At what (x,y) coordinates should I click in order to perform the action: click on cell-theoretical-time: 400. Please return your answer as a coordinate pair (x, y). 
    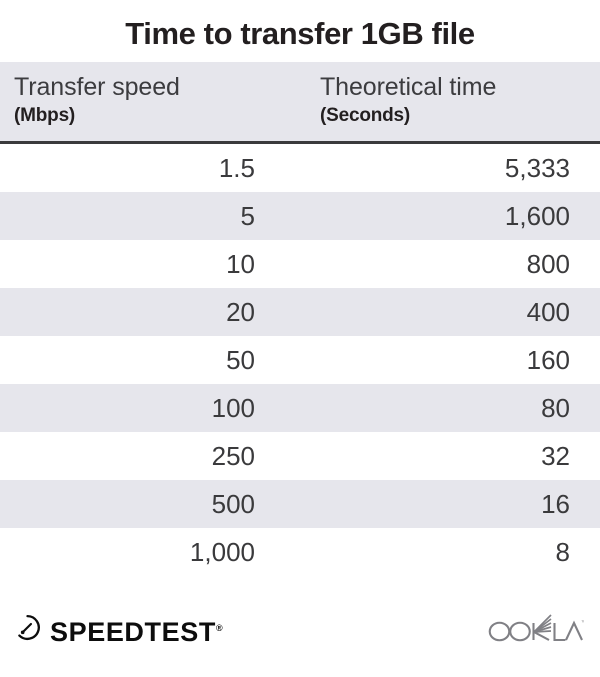
    Looking at the image, I should click on (548, 312).